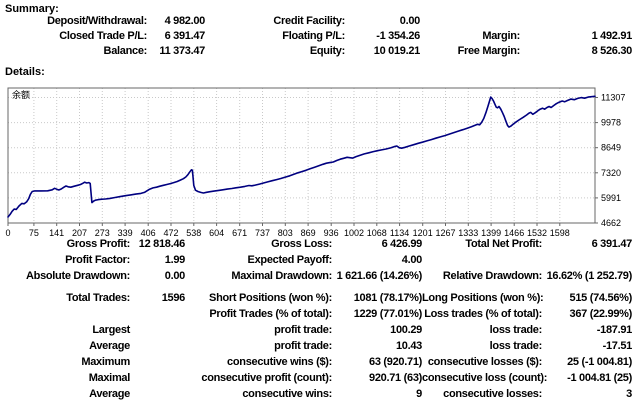 The width and height of the screenshot is (640, 402). Describe the element at coordinates (483, 314) in the screenshot. I see `stat-label: Loss trades (% of total):` at that location.